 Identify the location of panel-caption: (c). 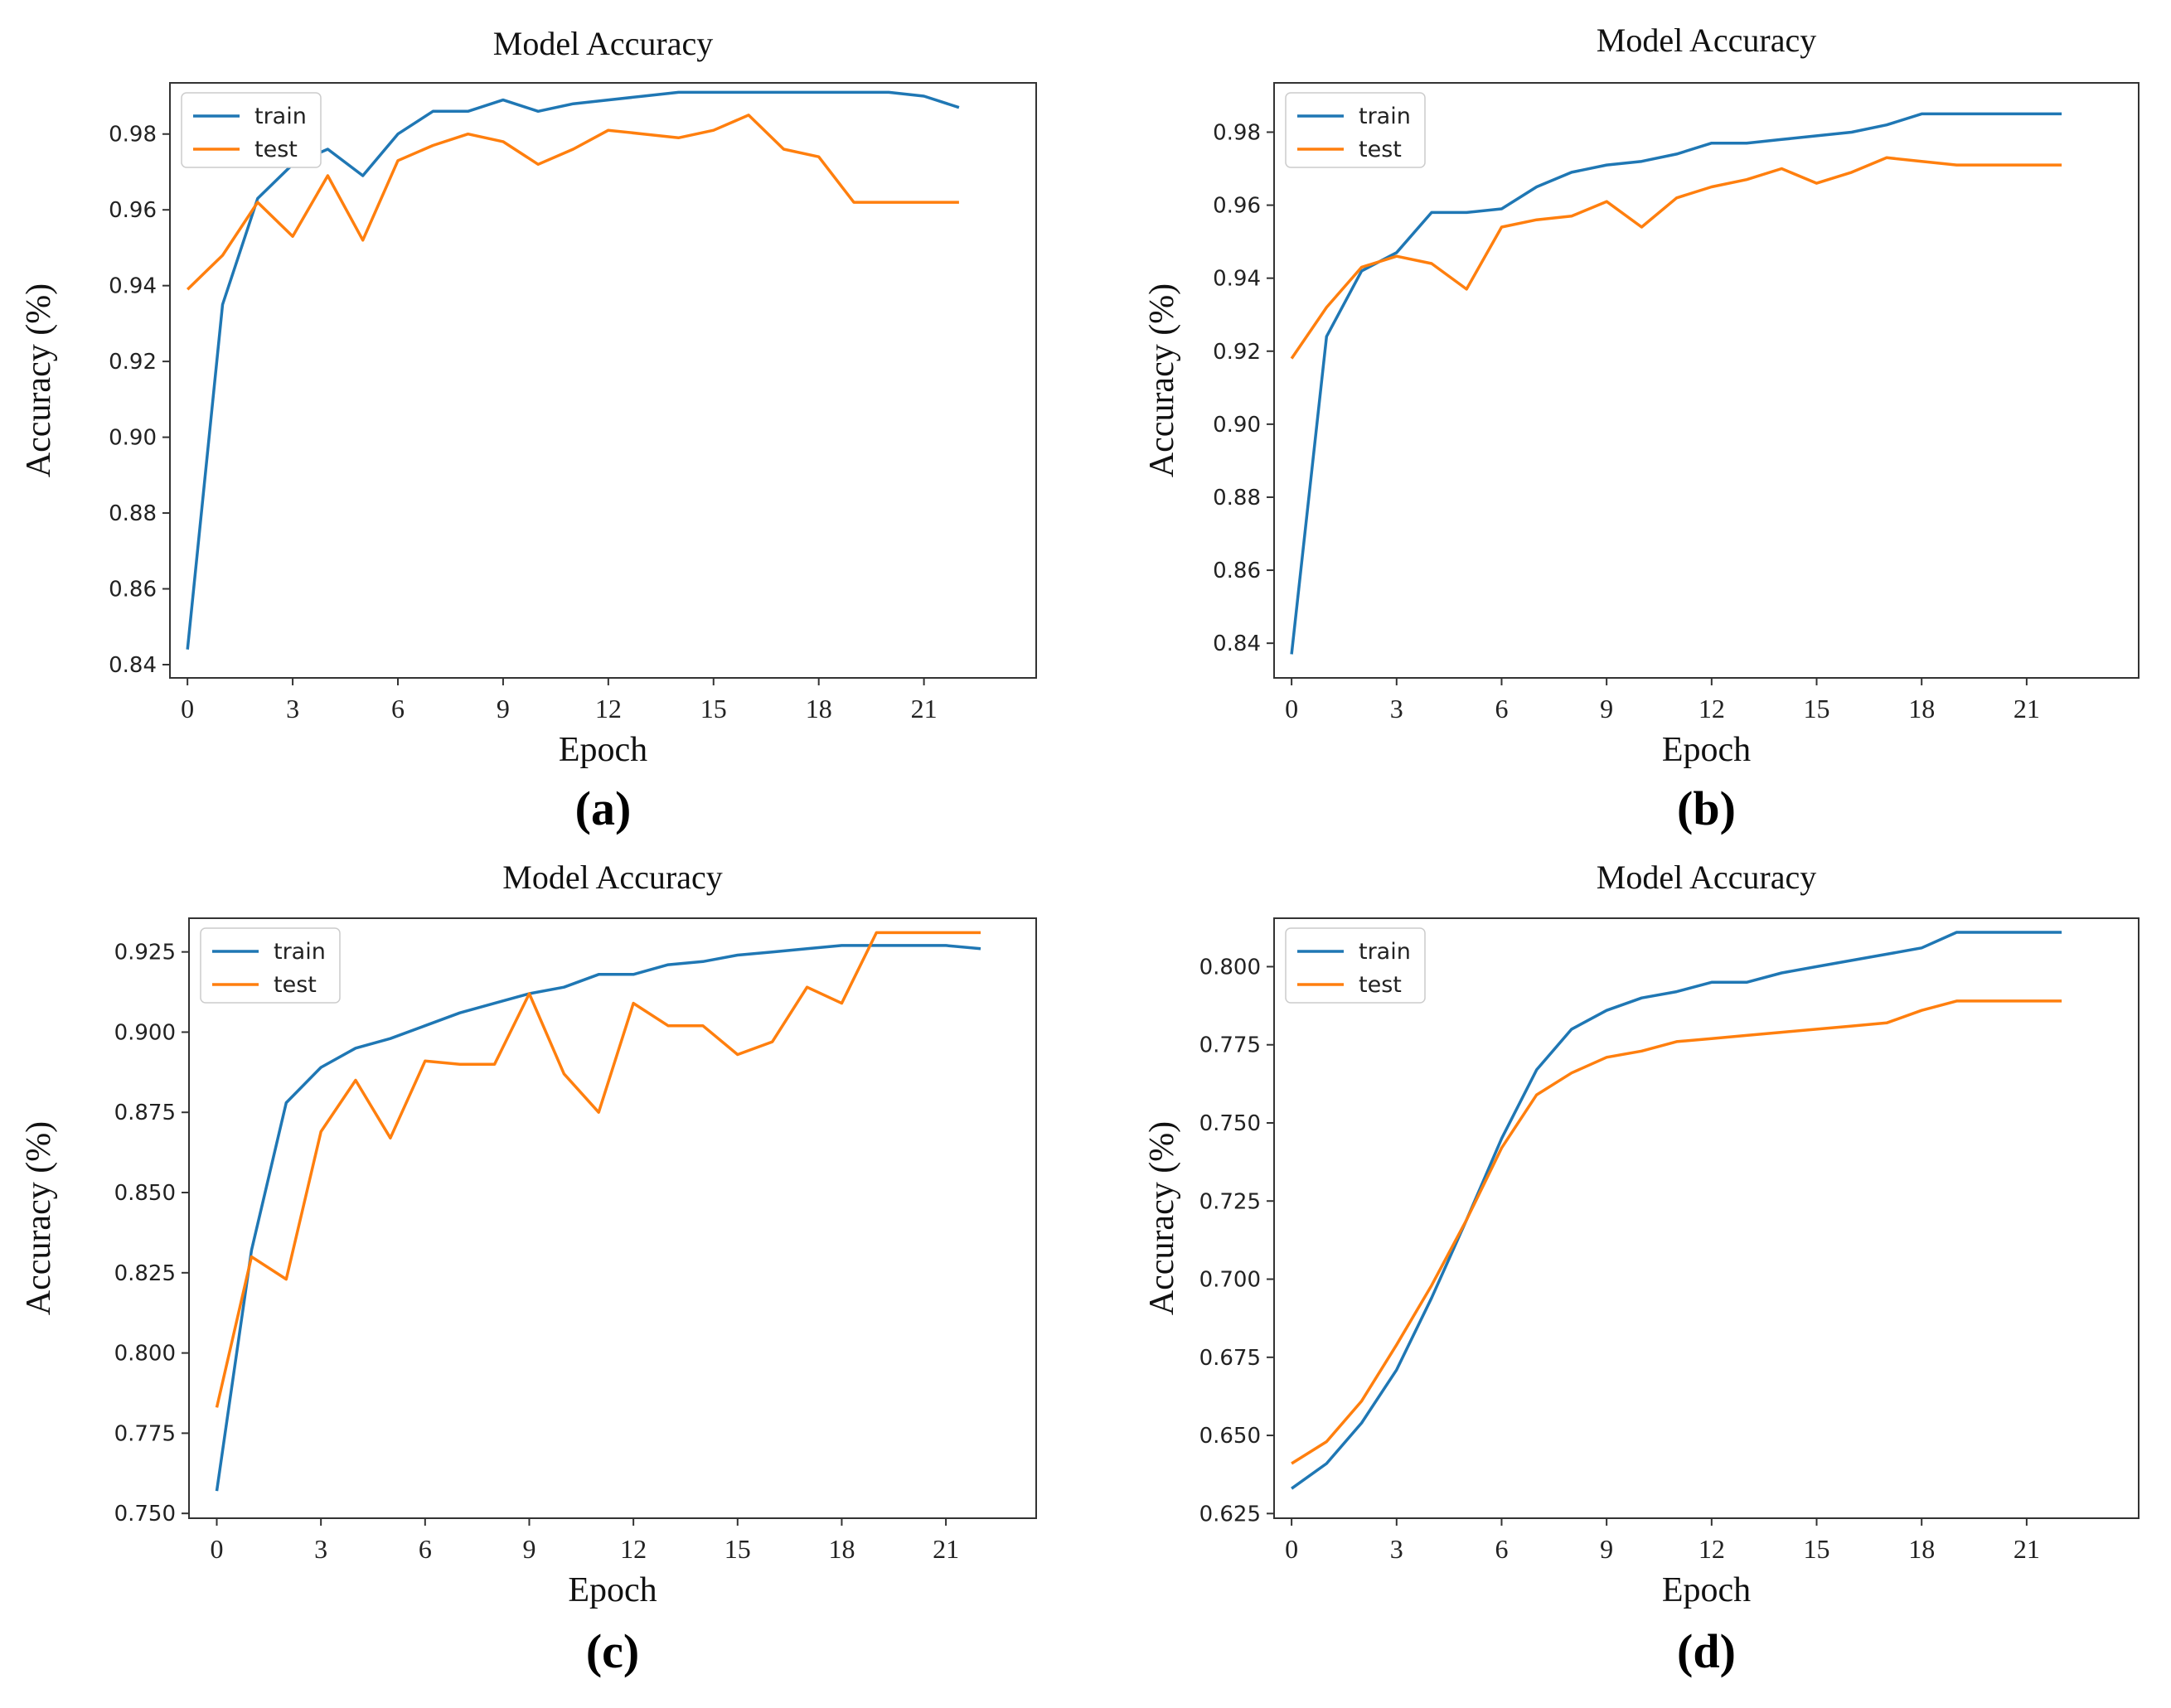
(612, 1651).